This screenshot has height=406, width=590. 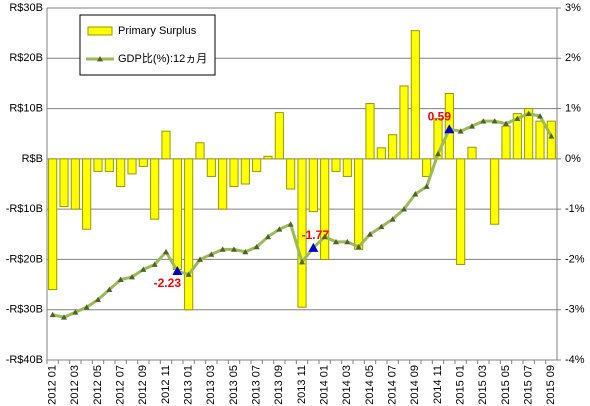 I want to click on y2-tick-label: -2%, so click(x=575, y=259).